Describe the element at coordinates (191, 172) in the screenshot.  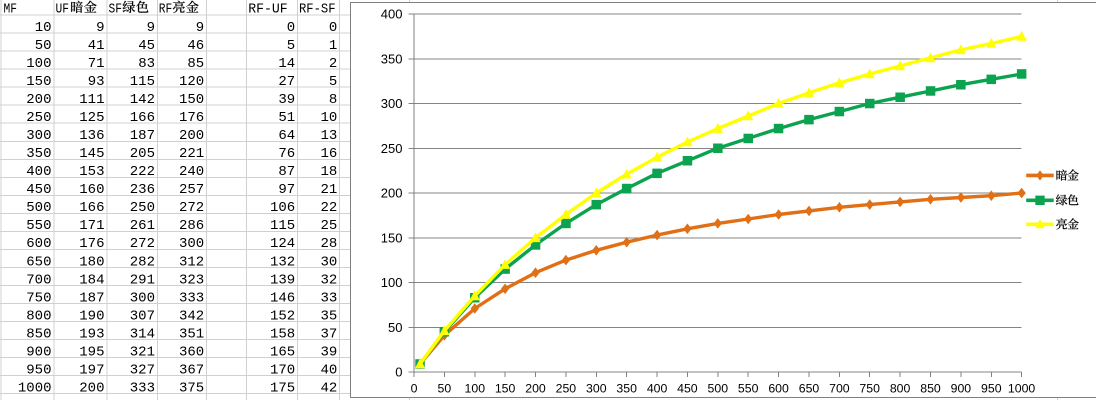
I see `svg-text: 240` at that location.